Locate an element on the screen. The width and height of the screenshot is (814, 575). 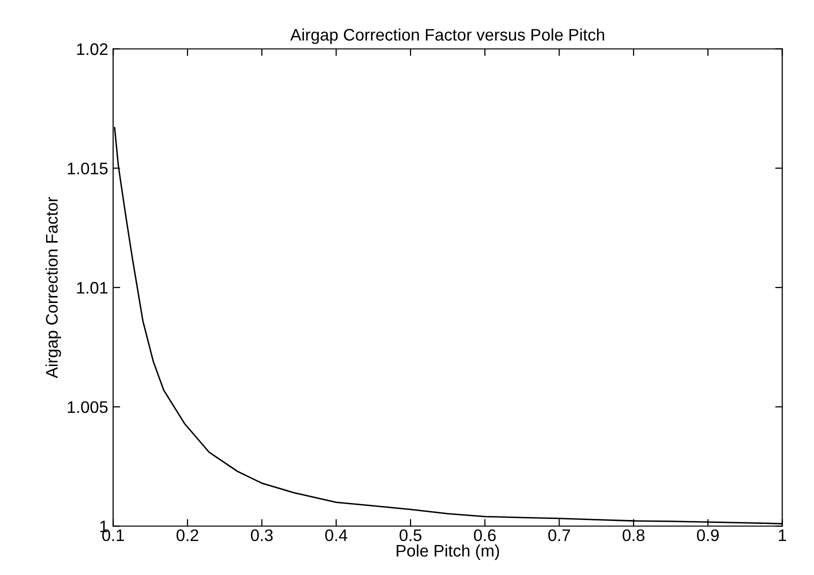
x-axis-title: Pole Pitch (m) is located at coordinates (447, 552).